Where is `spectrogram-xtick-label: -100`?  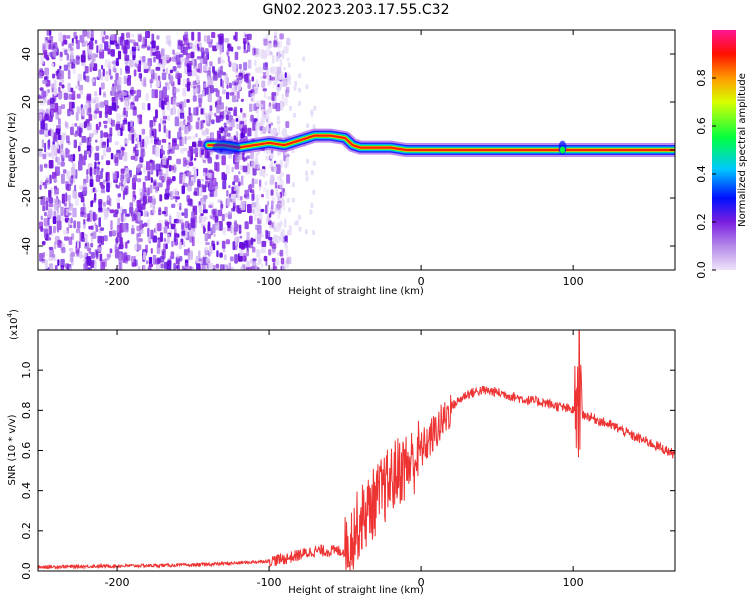
spectrogram-xtick-label: -100 is located at coordinates (269, 281).